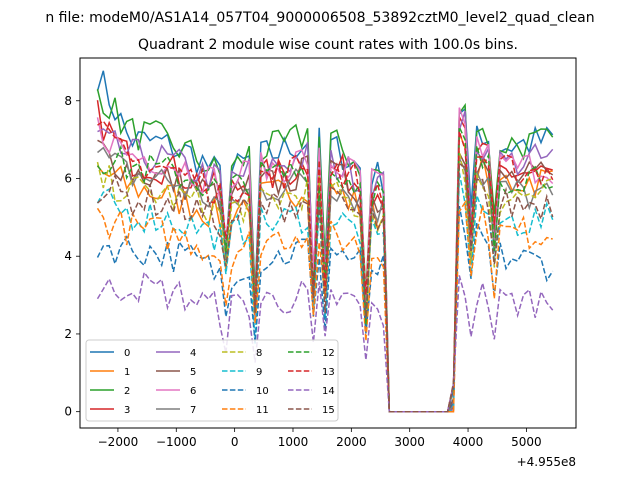  Describe the element at coordinates (468, 442) in the screenshot. I see `x-tick-label: 4000` at that location.